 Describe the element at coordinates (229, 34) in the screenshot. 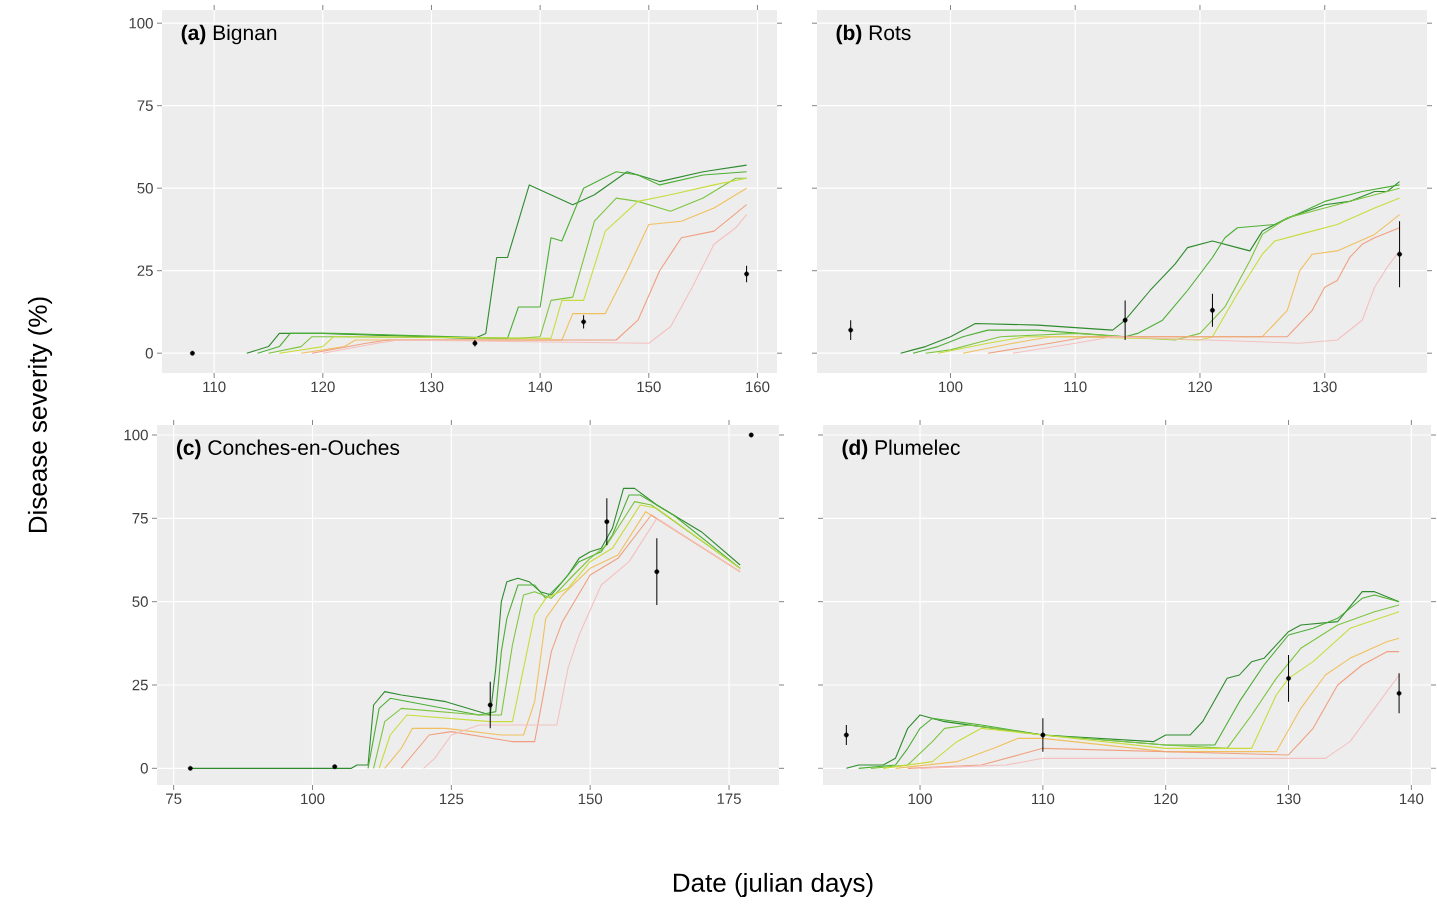

I see `text: (a) Bignan` at that location.